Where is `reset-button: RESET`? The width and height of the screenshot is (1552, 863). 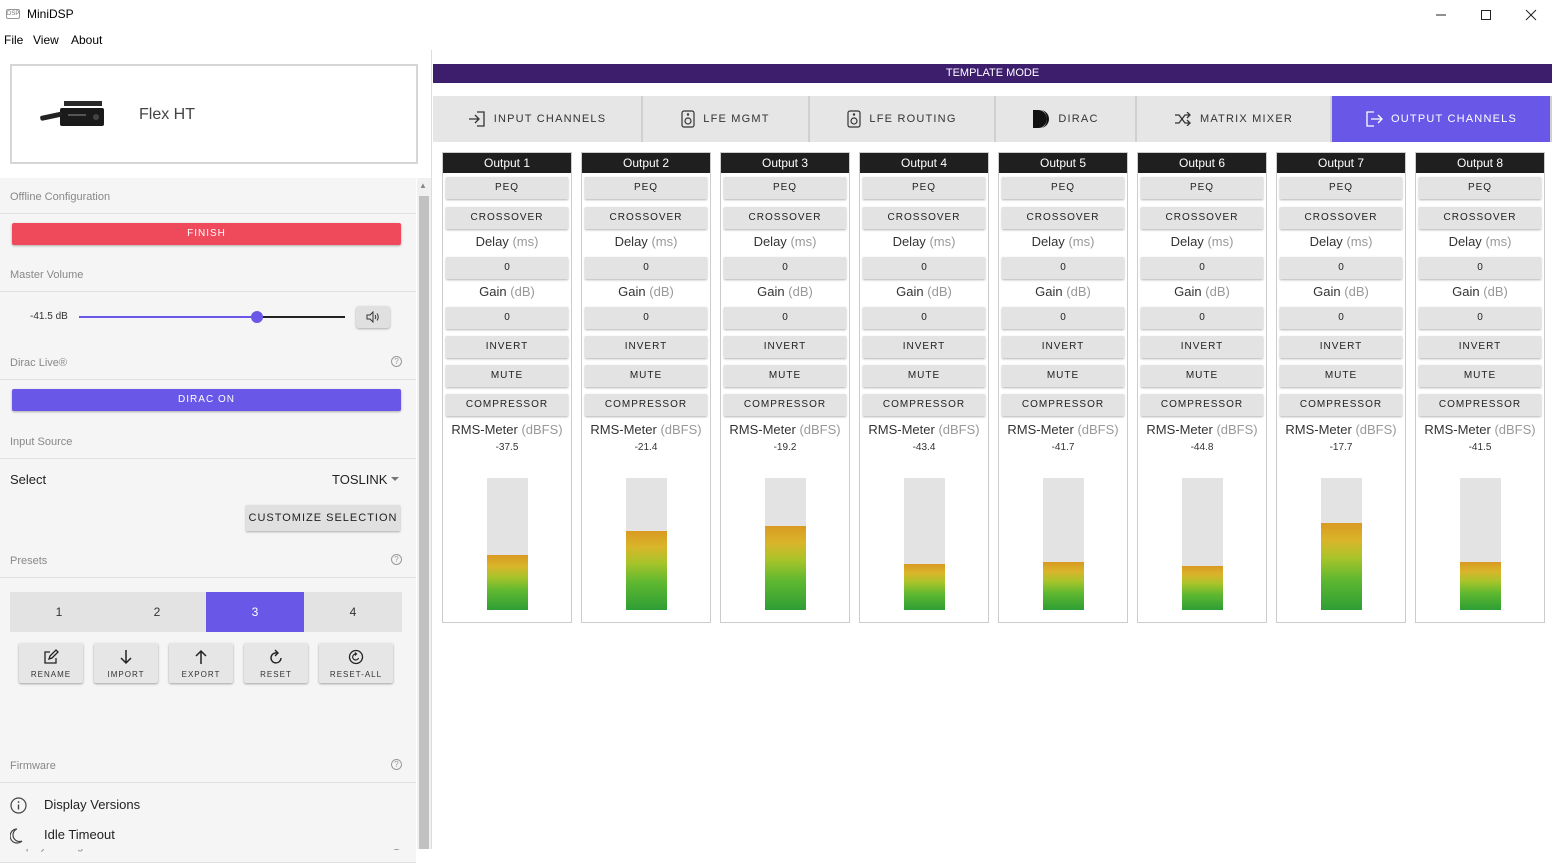 reset-button: RESET is located at coordinates (276, 663).